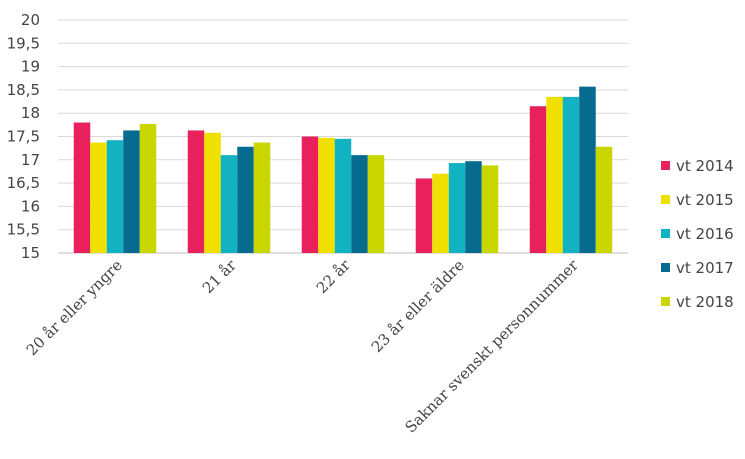  I want to click on y-tick-label: 17, so click(30, 160).